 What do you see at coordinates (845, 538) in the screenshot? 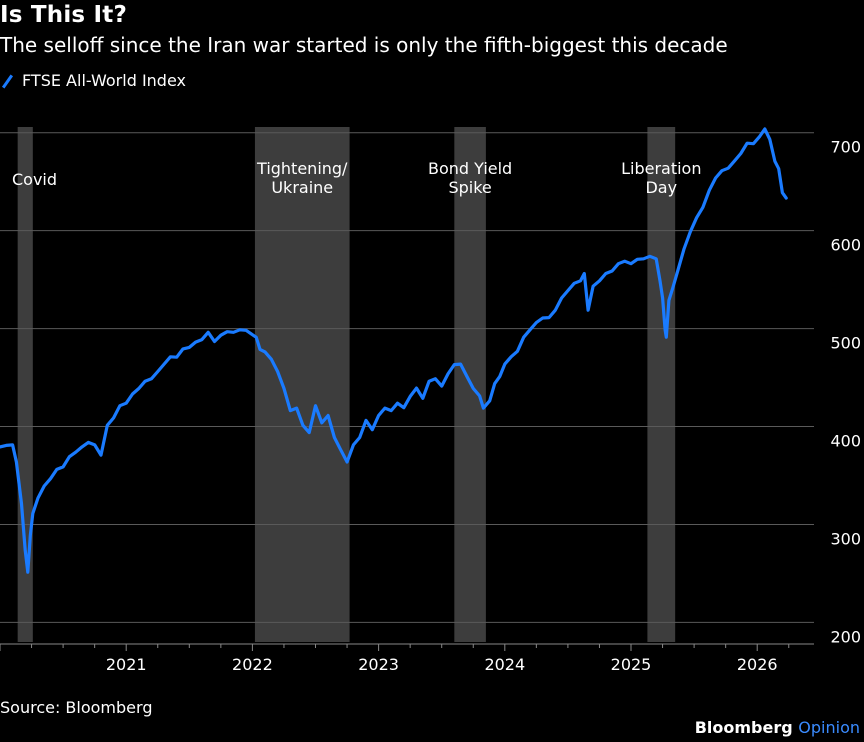
I see `y-tick-label-300: 300` at bounding box center [845, 538].